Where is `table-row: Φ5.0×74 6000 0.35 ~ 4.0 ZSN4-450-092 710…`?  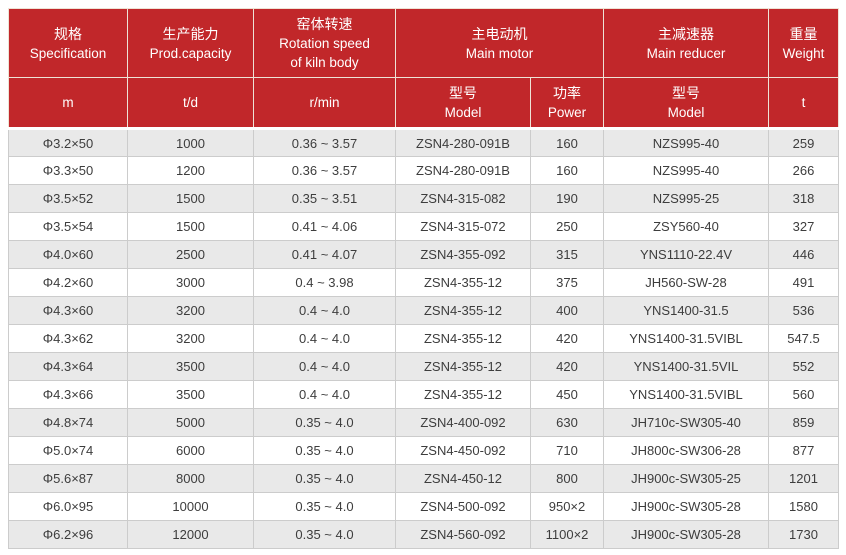 table-row: Φ5.0×74 6000 0.35 ~ 4.0 ZSN4-450-092 710… is located at coordinates (423, 450).